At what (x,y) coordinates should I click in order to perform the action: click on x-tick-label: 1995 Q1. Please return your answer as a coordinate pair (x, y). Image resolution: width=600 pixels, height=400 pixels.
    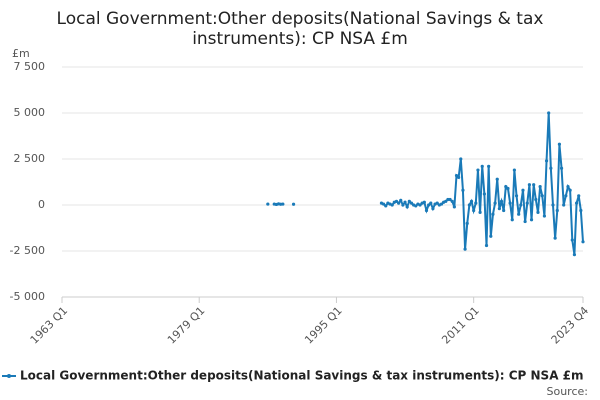
    Looking at the image, I should click on (323, 325).